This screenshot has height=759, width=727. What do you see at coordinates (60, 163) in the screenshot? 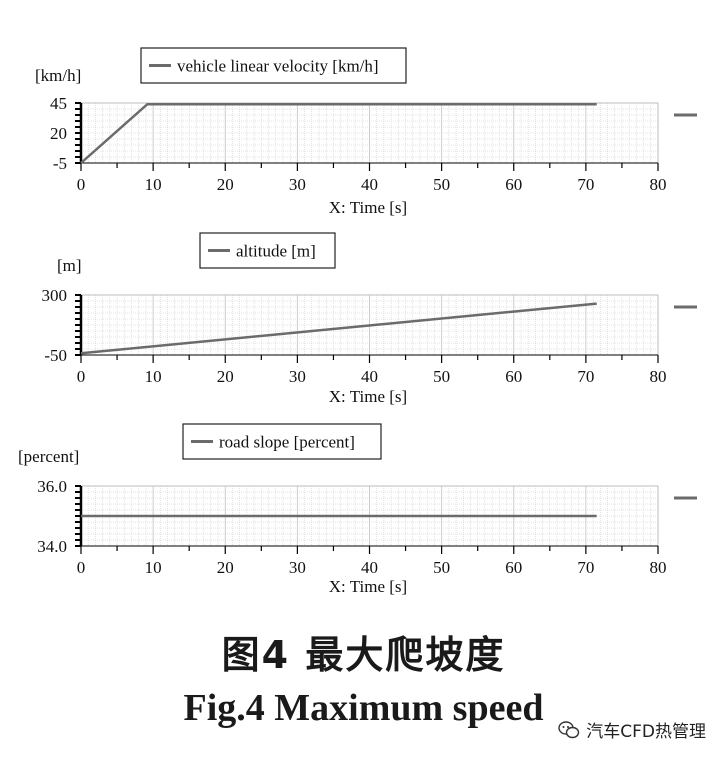
I see `y-tick-label: -5` at bounding box center [60, 163].